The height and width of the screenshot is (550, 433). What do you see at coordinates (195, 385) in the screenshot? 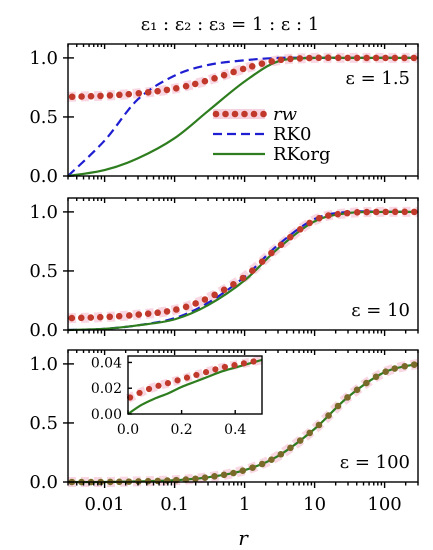
I see `inset-frame` at bounding box center [195, 385].